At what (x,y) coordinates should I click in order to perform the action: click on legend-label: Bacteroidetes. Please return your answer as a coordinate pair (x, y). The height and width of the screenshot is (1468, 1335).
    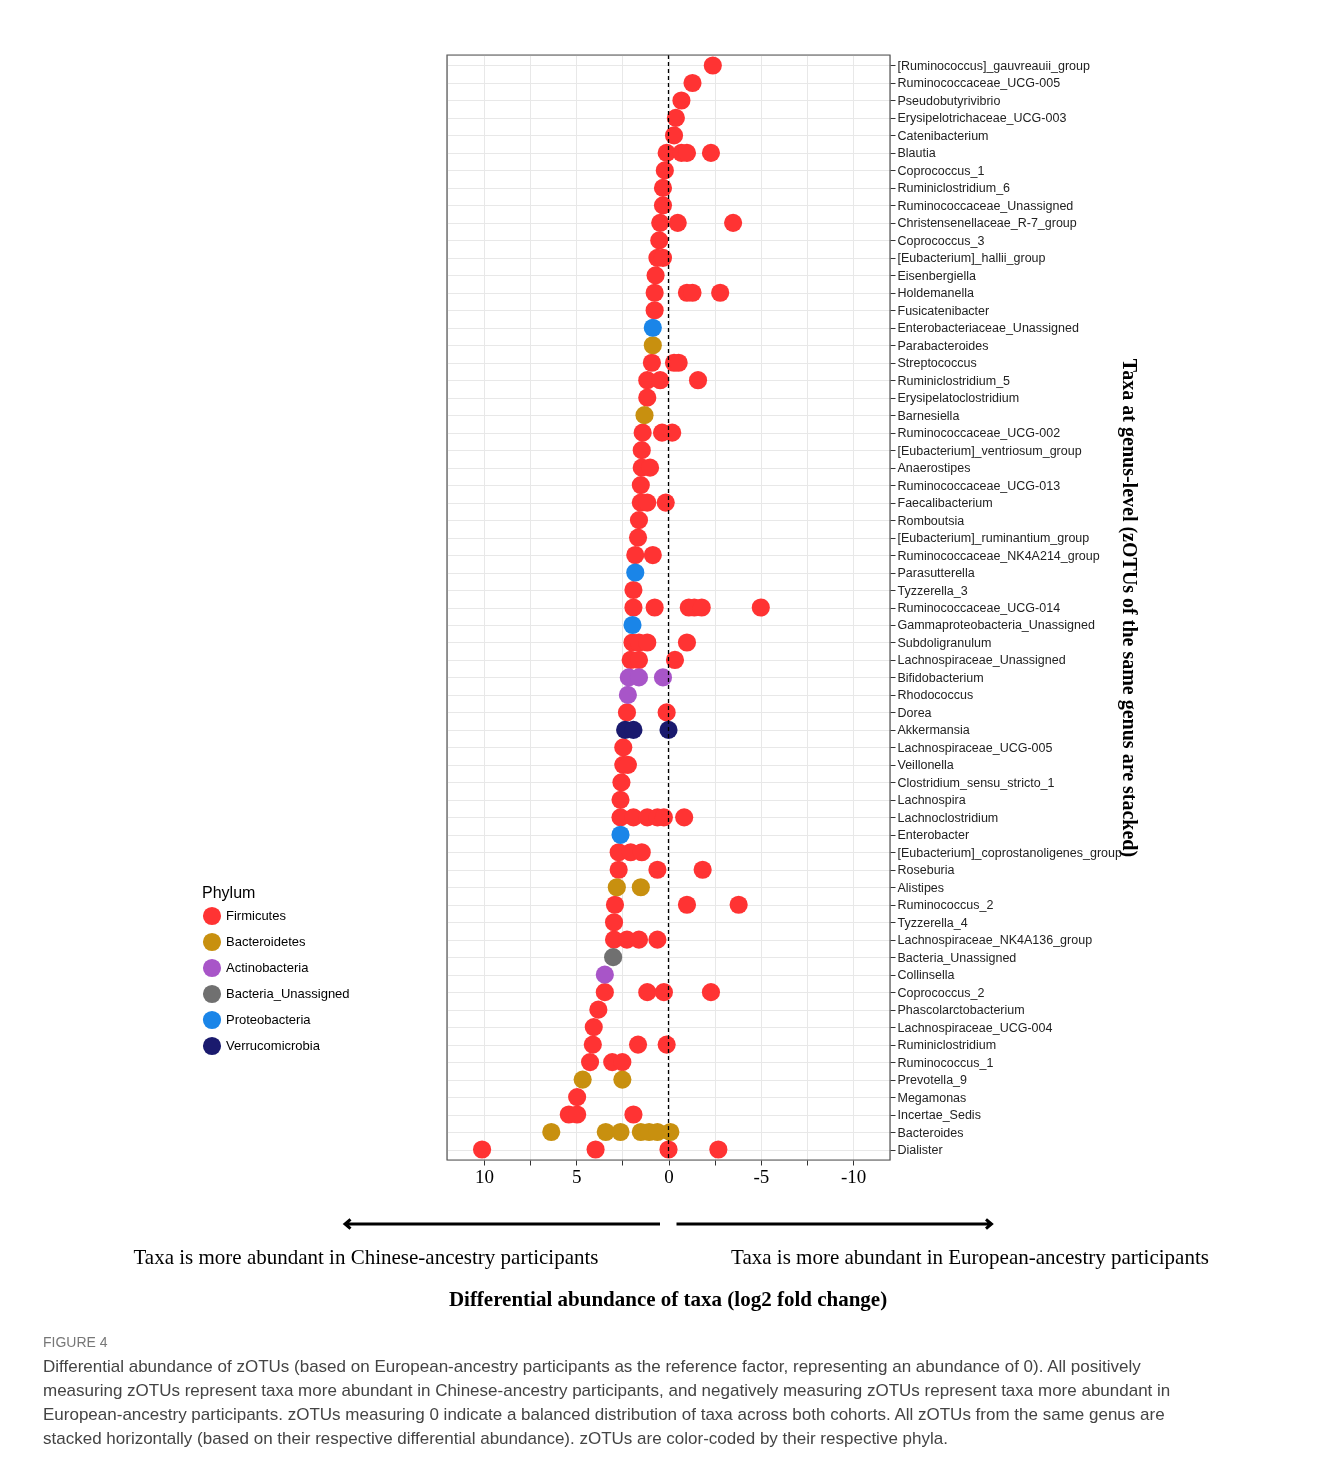
    Looking at the image, I should click on (266, 941).